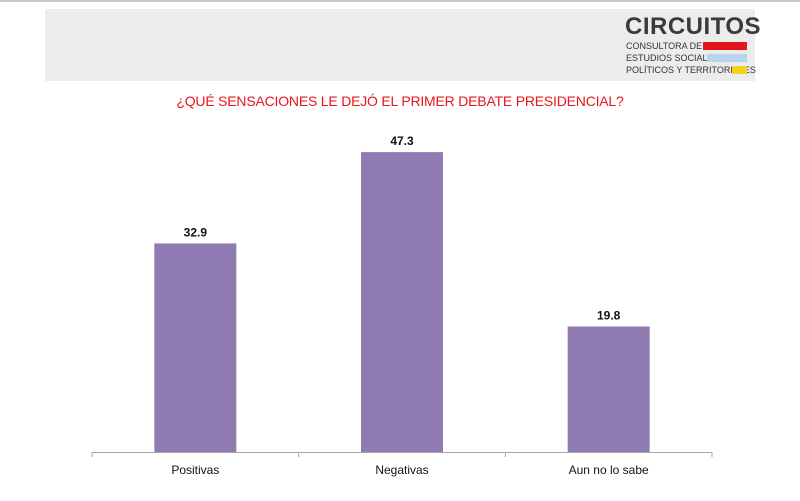 The width and height of the screenshot is (800, 501). What do you see at coordinates (664, 46) in the screenshot?
I see `logo-line-1: CONSULTORA DE` at bounding box center [664, 46].